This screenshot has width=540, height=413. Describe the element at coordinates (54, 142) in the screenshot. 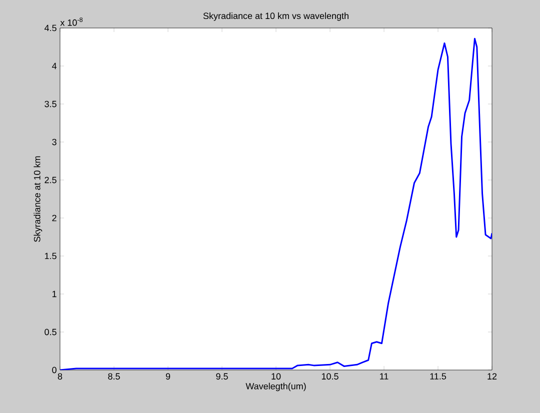

I see `y-tick-label: 3` at that location.